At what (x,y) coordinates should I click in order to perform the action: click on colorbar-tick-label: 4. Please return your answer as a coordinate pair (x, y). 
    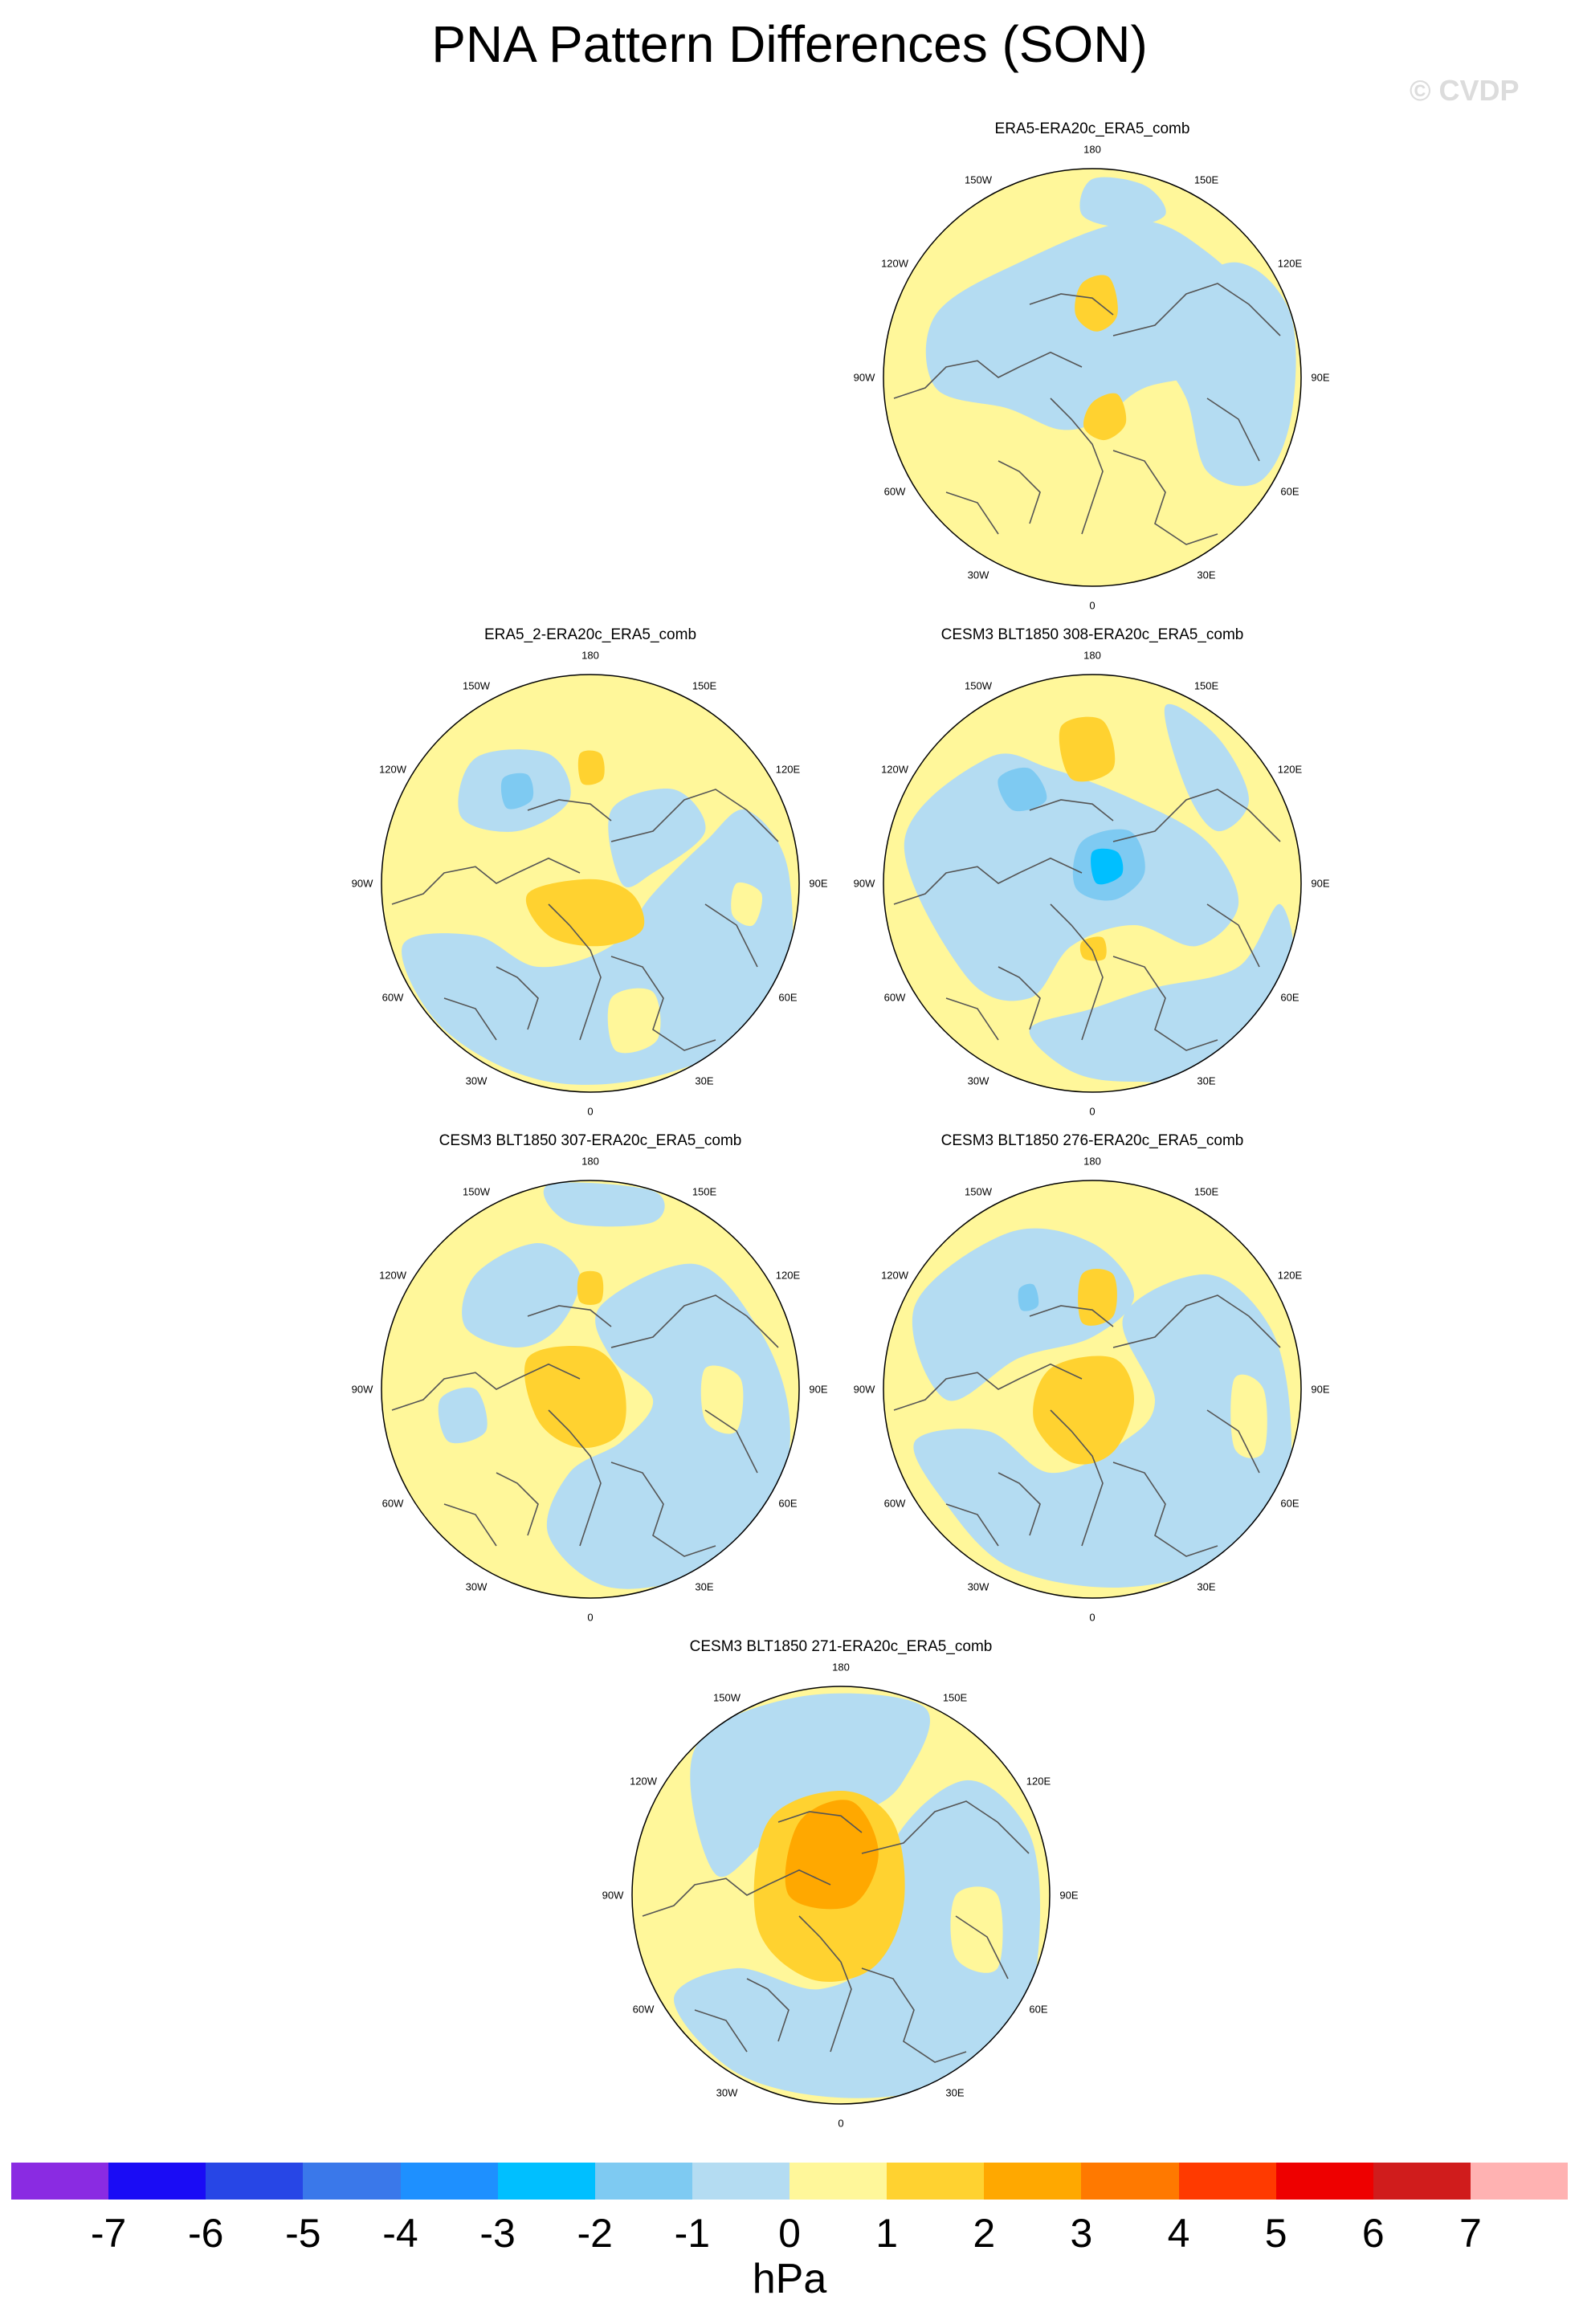
    Looking at the image, I should click on (1178, 2233).